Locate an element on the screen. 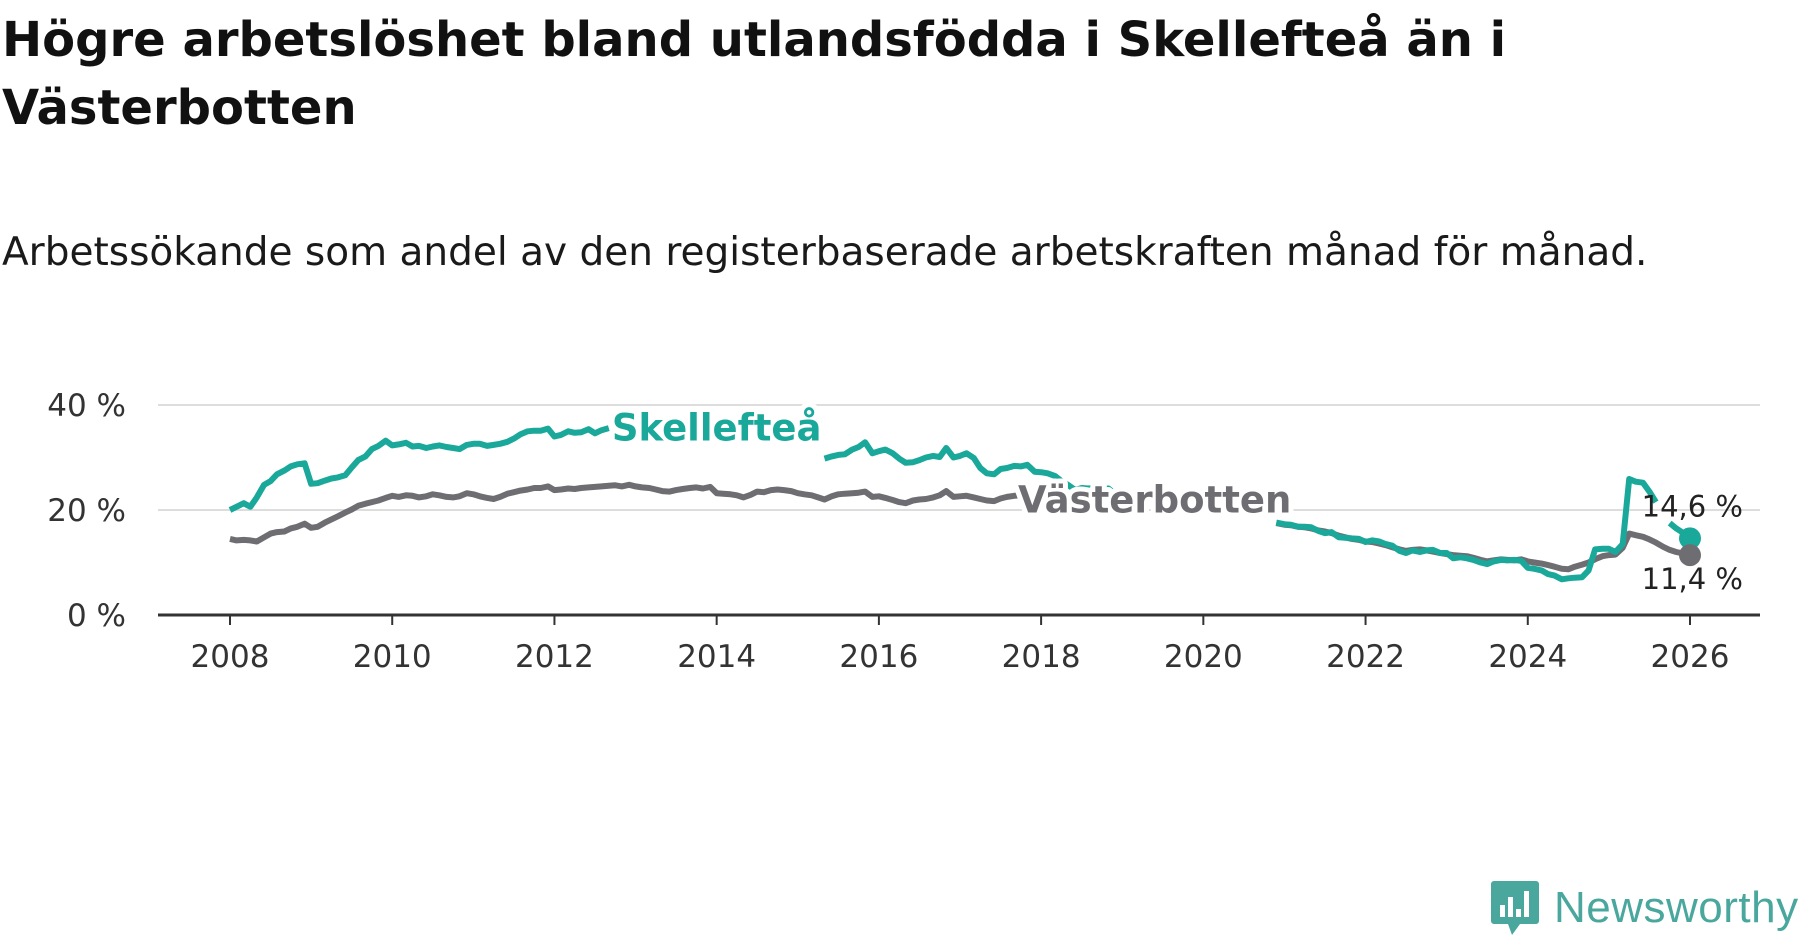 Image resolution: width=1800 pixels, height=948 pixels. series-line-skelleftea is located at coordinates (960, 504).